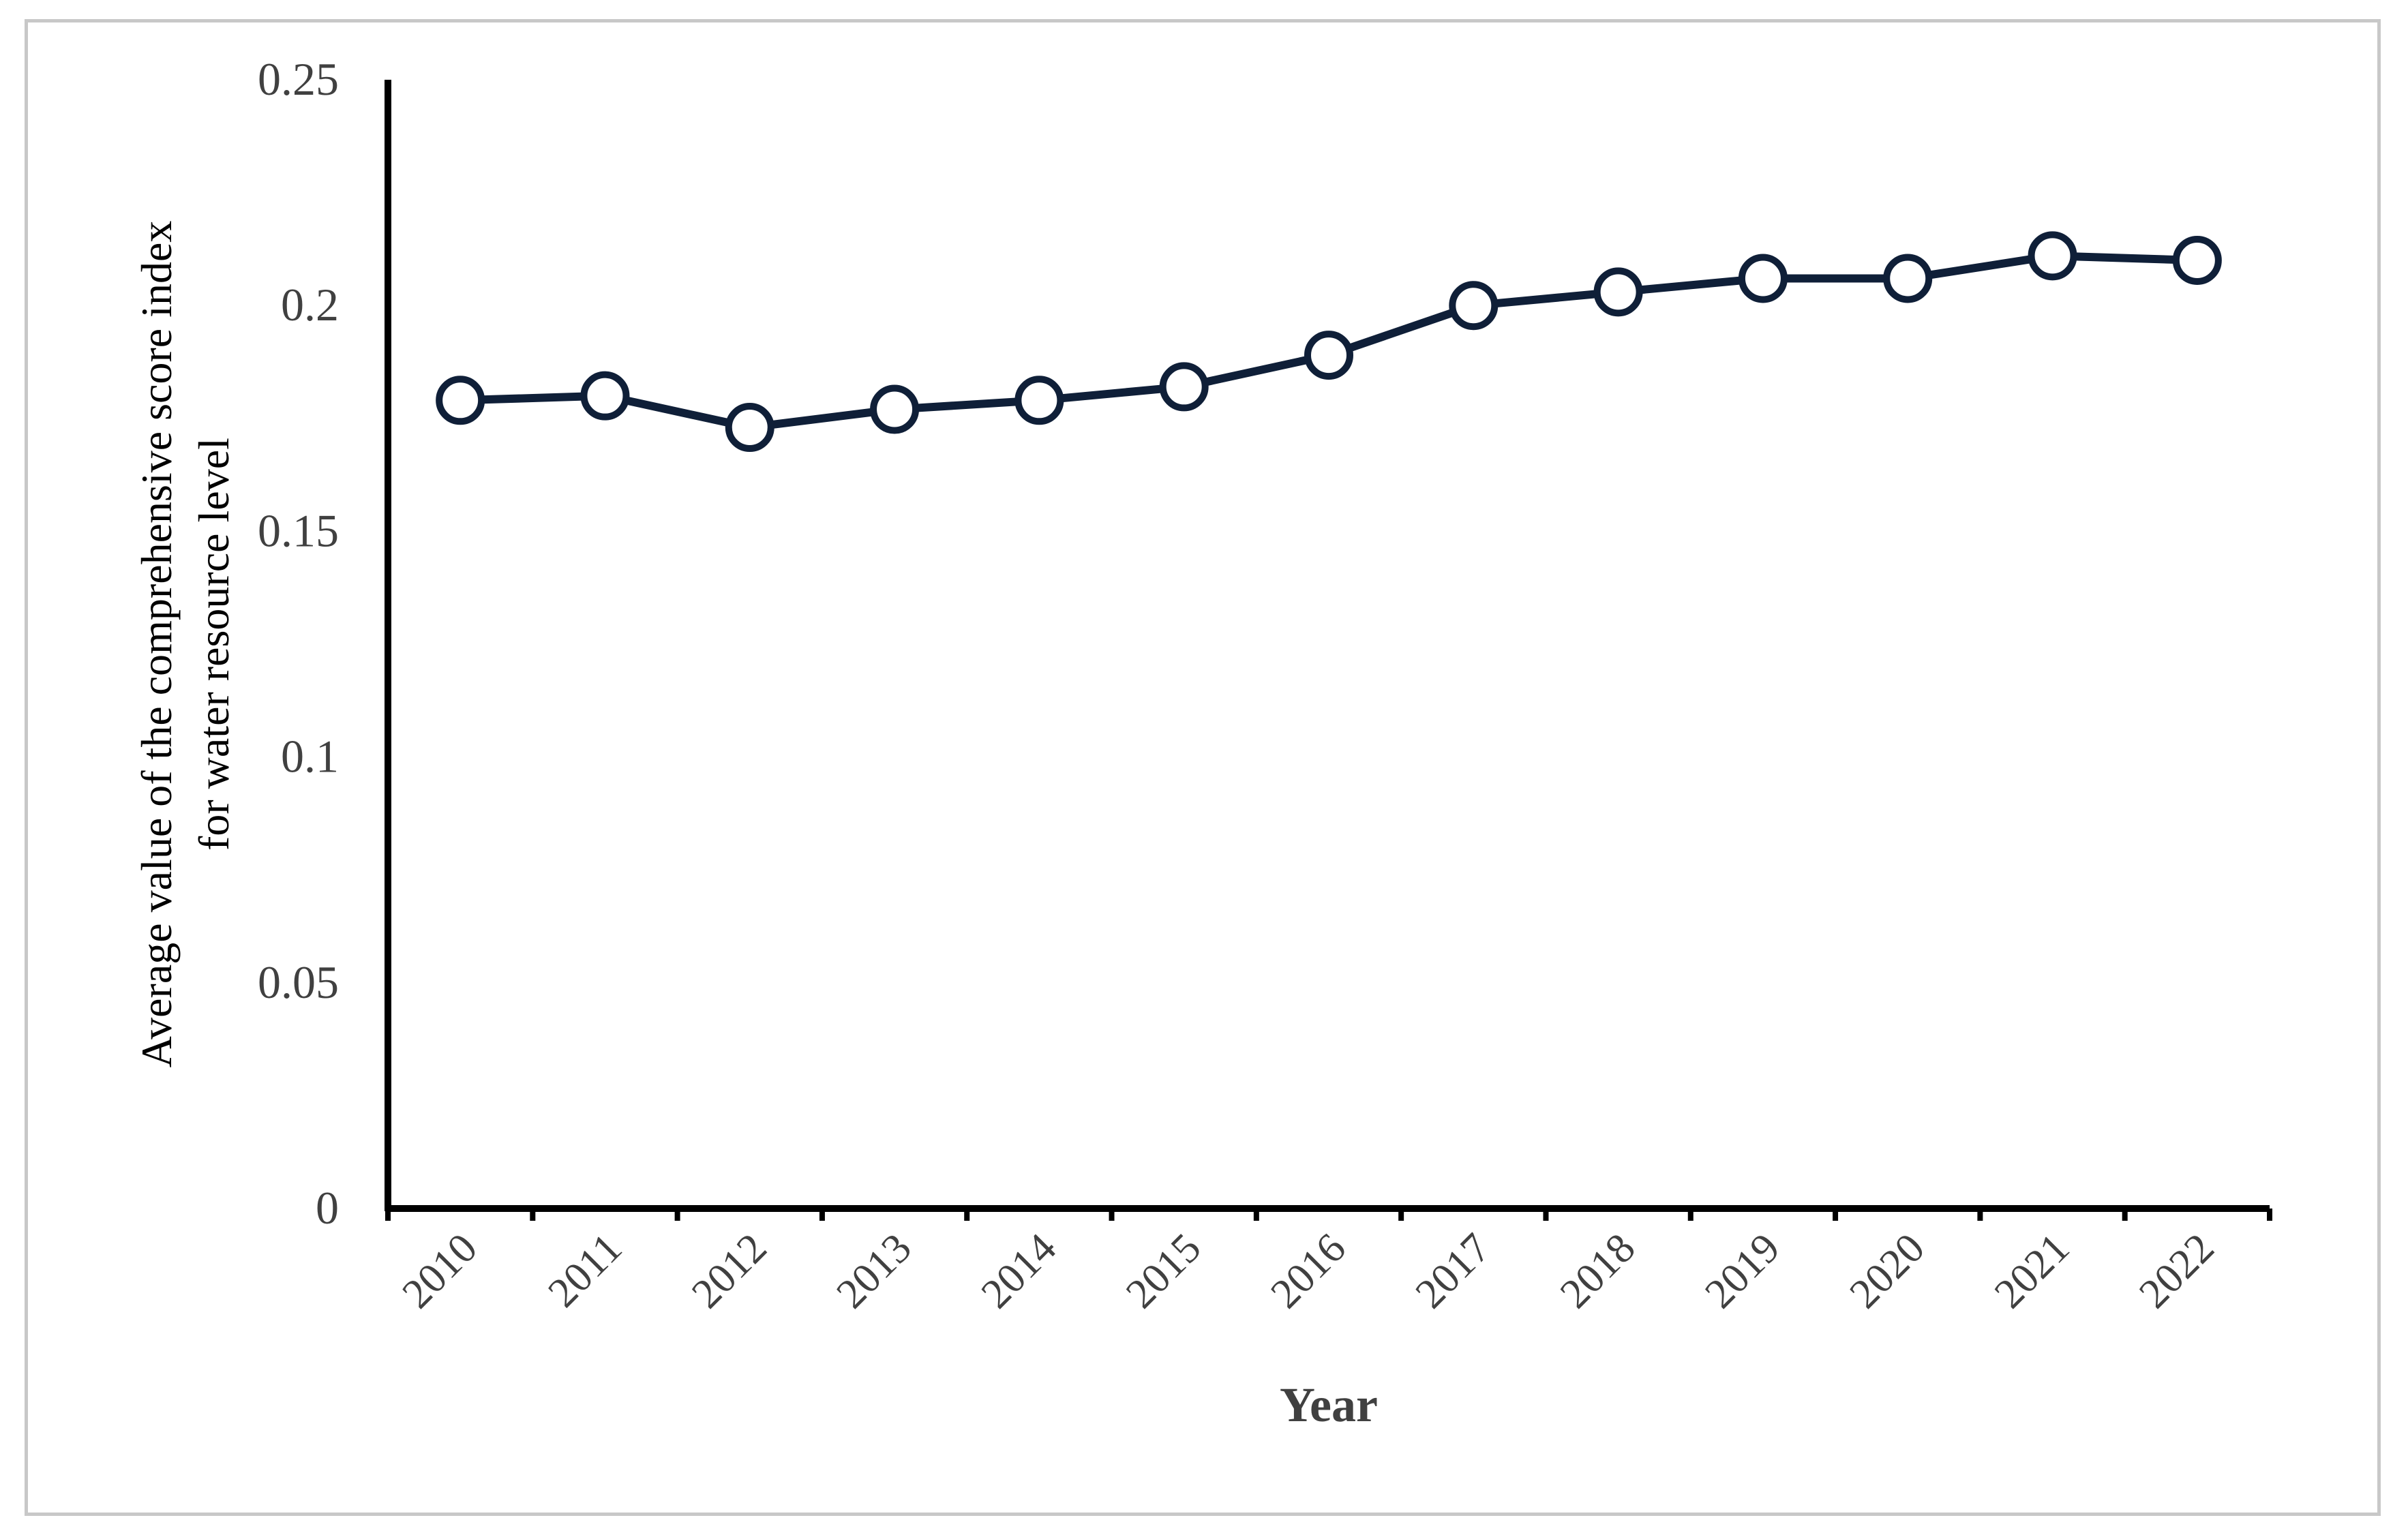 This screenshot has height=1535, width=2408. I want to click on x-tick-label: 2022, so click(2177, 1272).